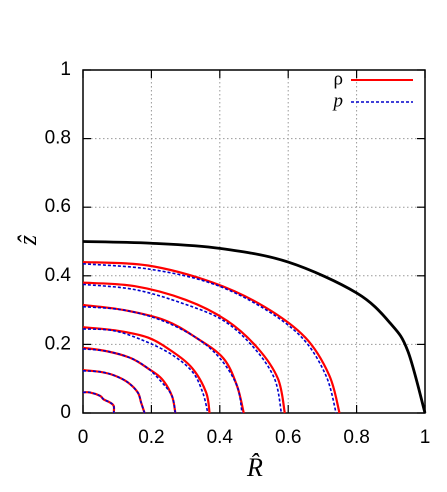  Describe the element at coordinates (65, 69) in the screenshot. I see `y-tick-label: 1` at that location.